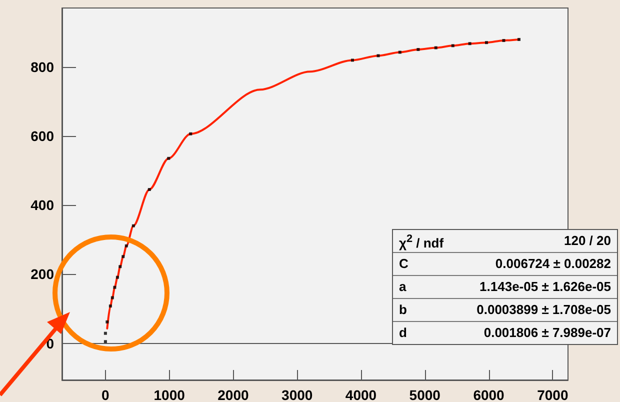 The width and height of the screenshot is (620, 402). I want to click on y-tick-label: 0, so click(50, 343).